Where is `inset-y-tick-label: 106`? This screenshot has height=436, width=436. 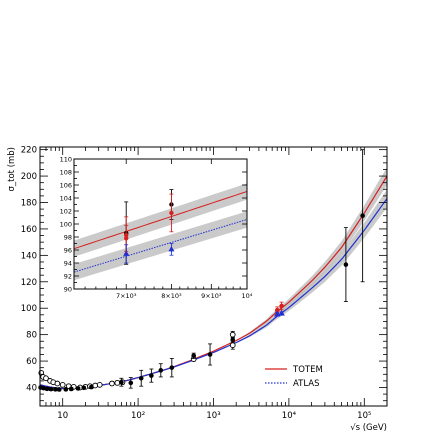 inset-y-tick-label: 106 is located at coordinates (66, 185).